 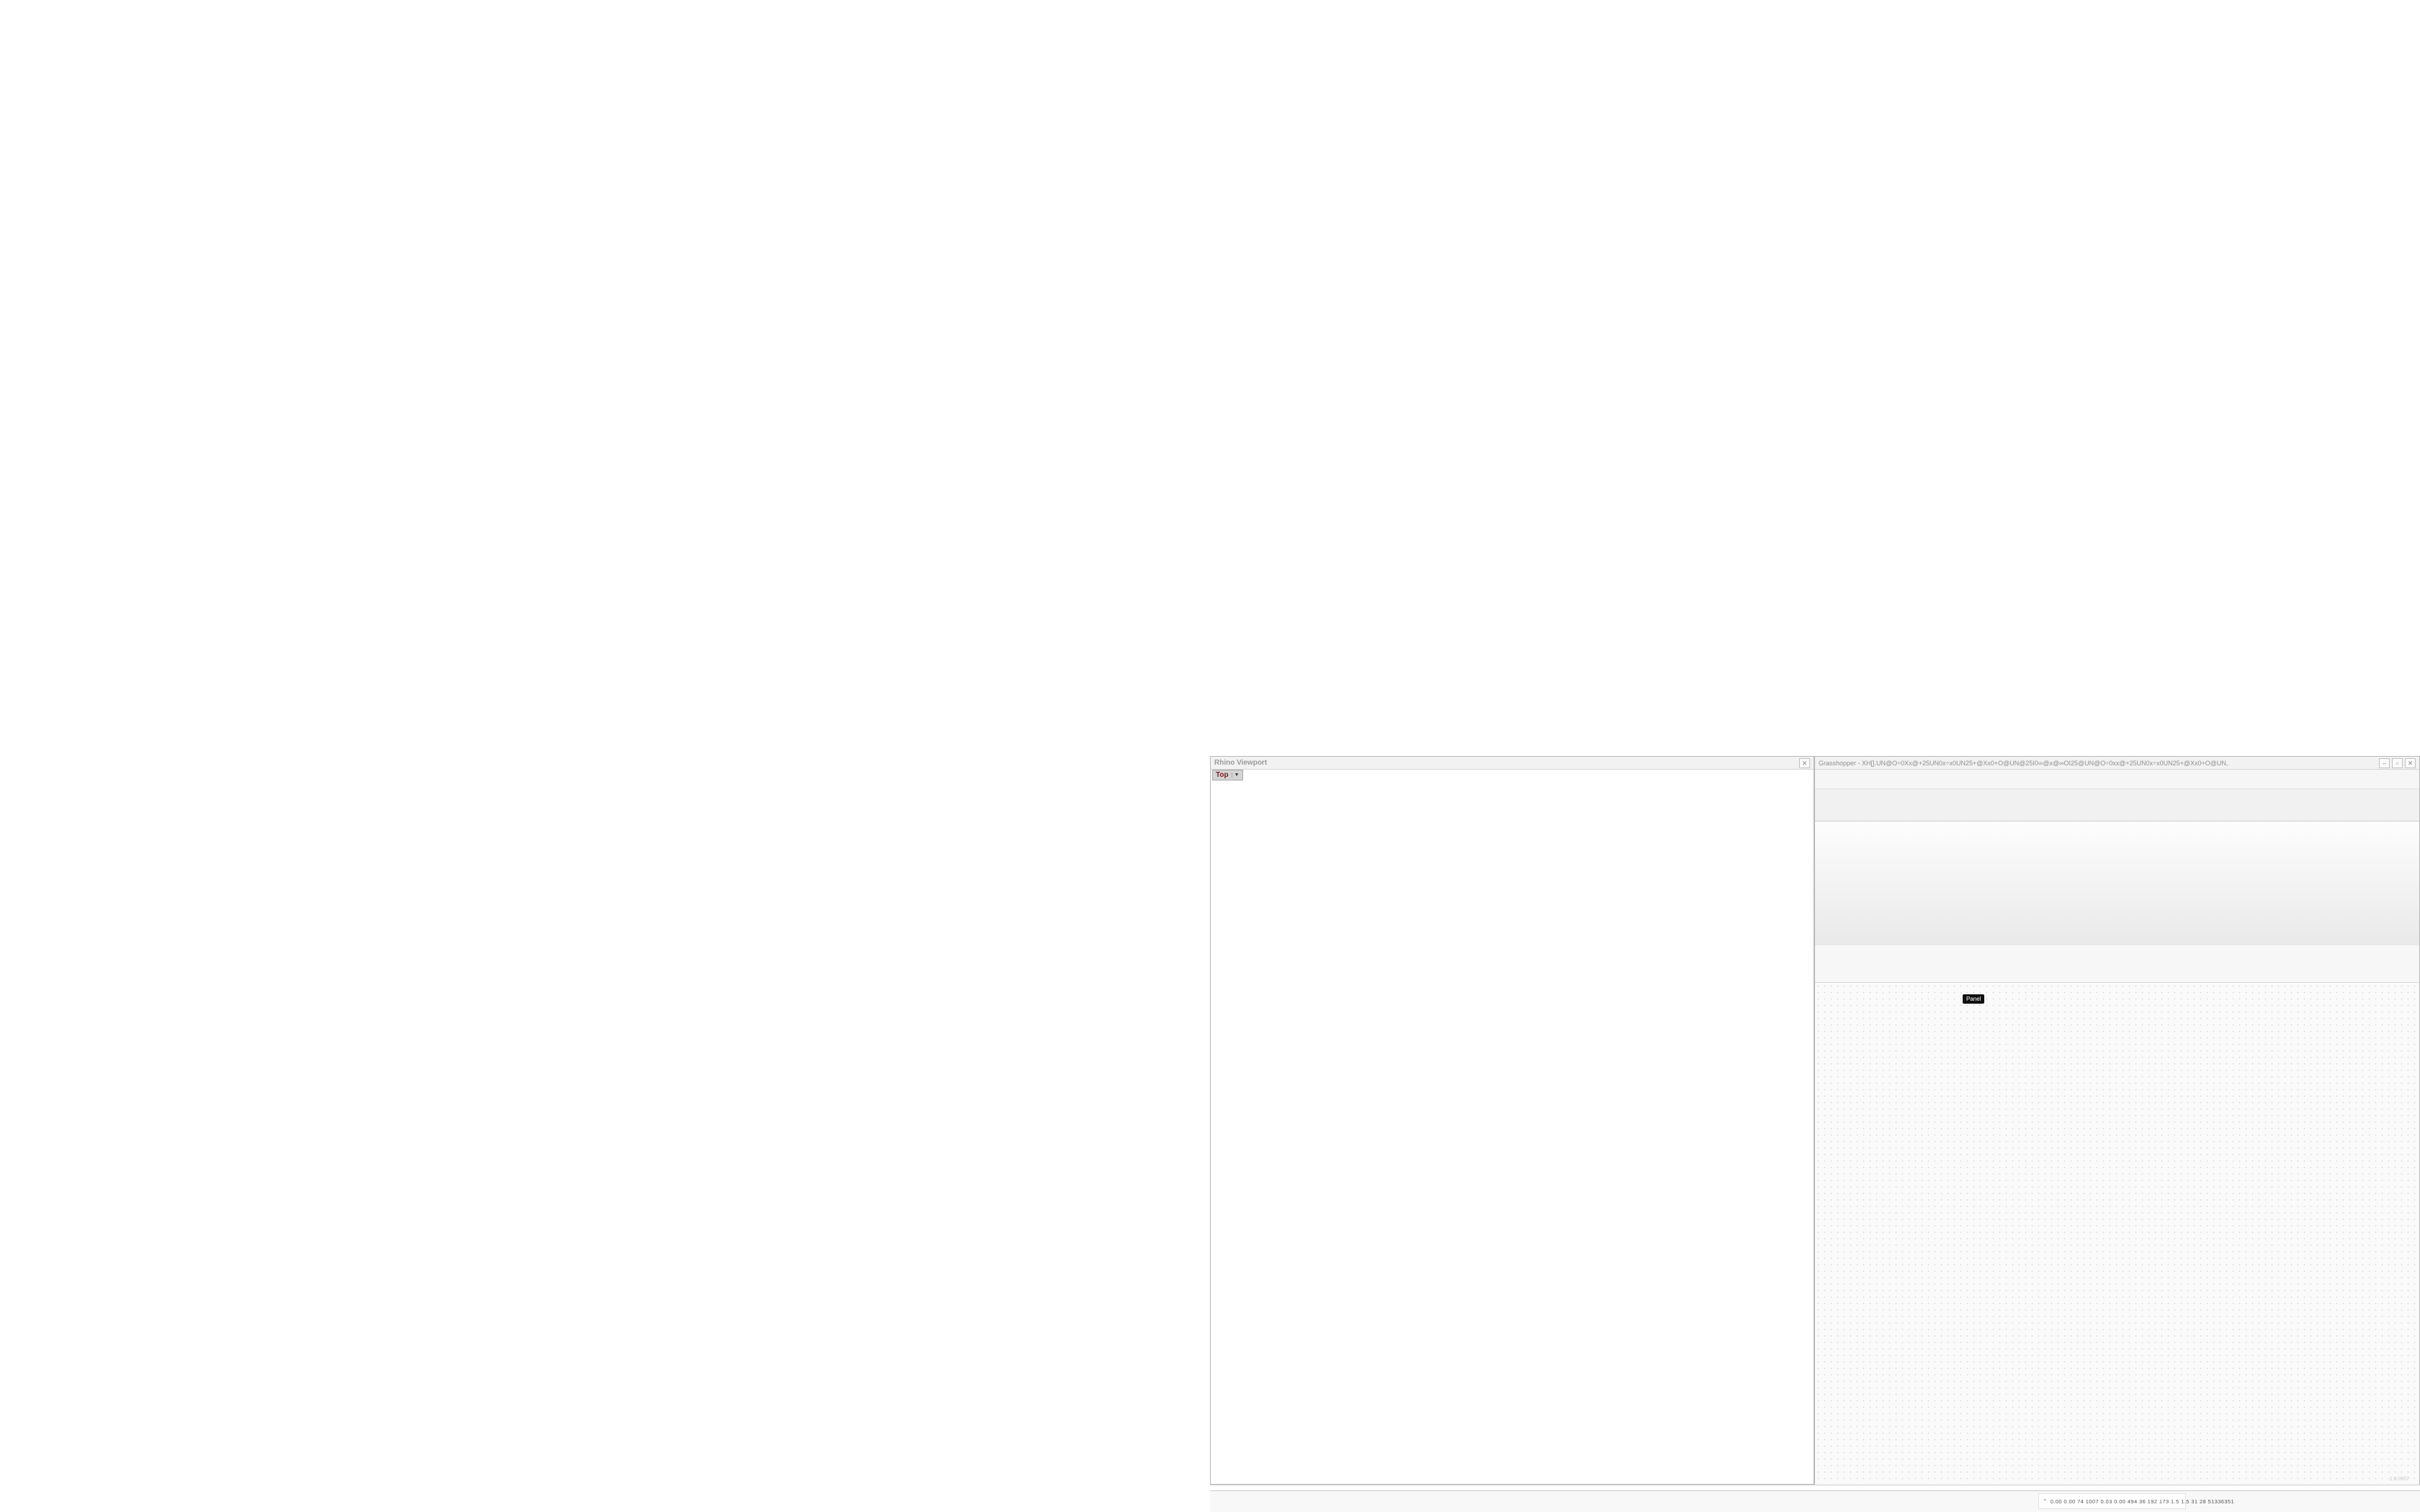 What do you see at coordinates (2117, 805) in the screenshot?
I see `component-category-tabs` at bounding box center [2117, 805].